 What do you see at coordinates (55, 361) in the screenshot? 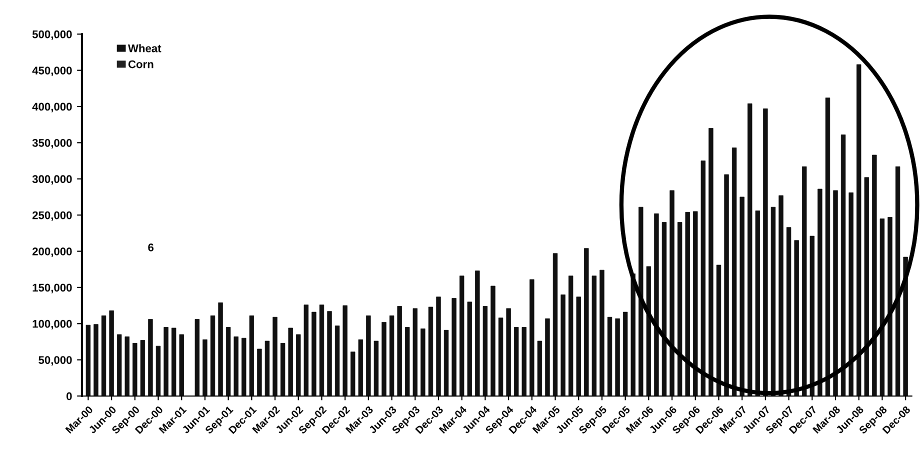
I see `y-tick-label: 50,000` at bounding box center [55, 361].